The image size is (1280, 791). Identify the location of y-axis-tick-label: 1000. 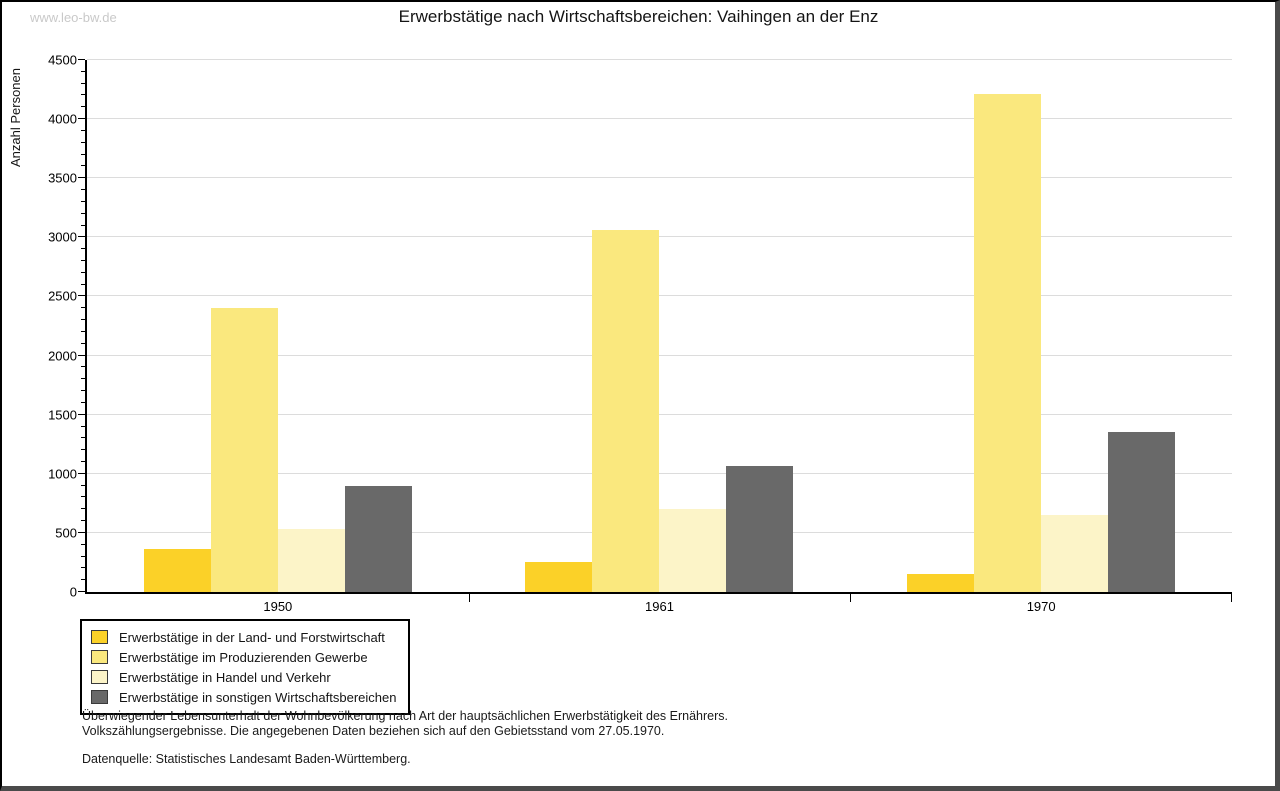
(62, 474).